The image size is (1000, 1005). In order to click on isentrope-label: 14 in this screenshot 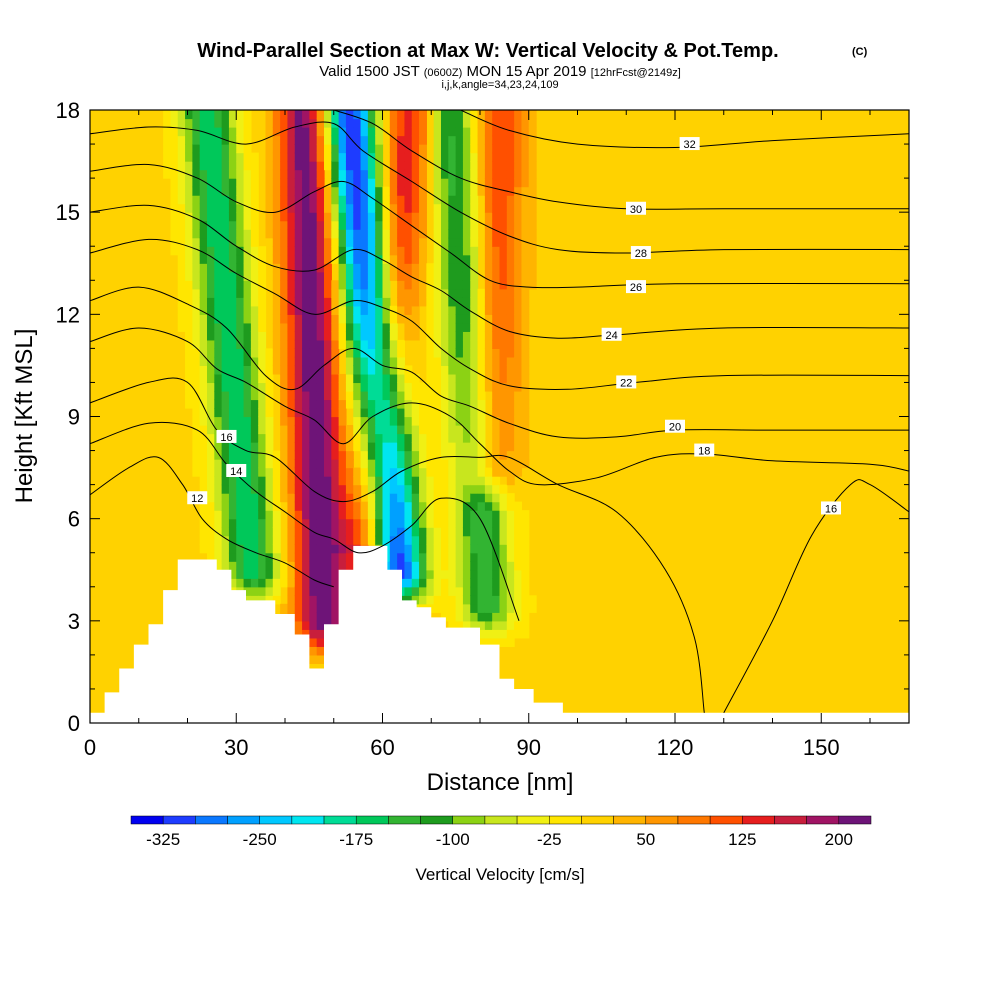, I will do `click(236, 472)`.